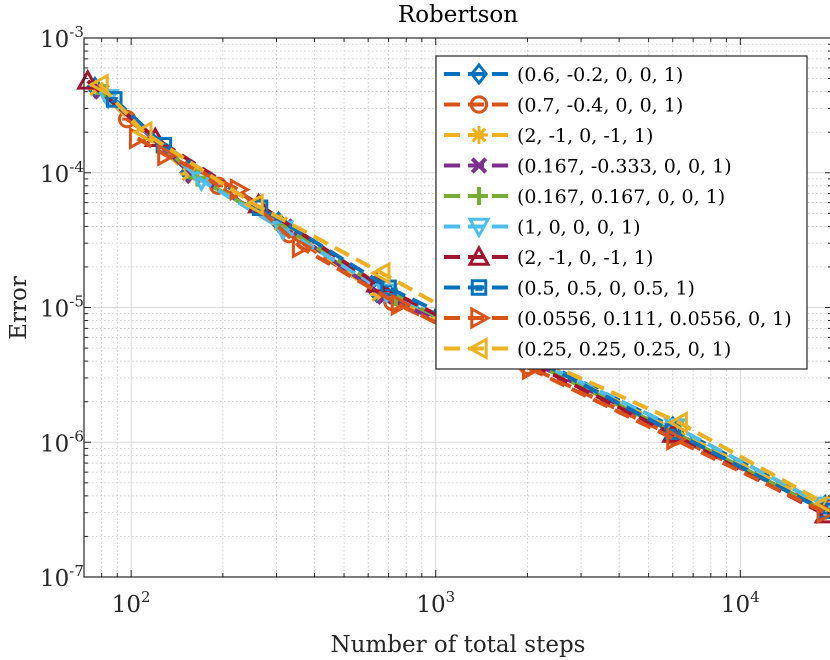 Image resolution: width=830 pixels, height=660 pixels. Describe the element at coordinates (600, 106) in the screenshot. I see `legend-label: (0.7, -0.4, 0, 0, 1)` at that location.